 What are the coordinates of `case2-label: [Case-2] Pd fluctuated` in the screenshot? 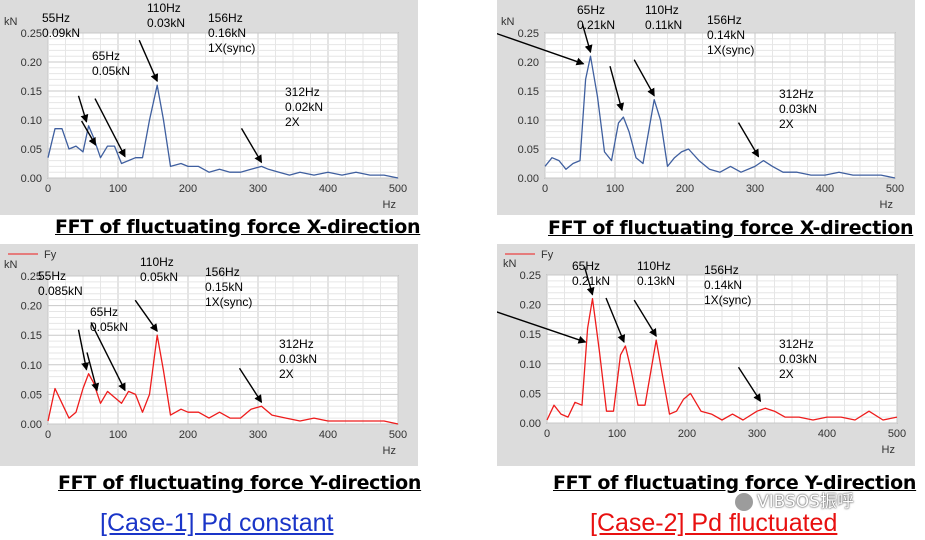 It's located at (714, 523).